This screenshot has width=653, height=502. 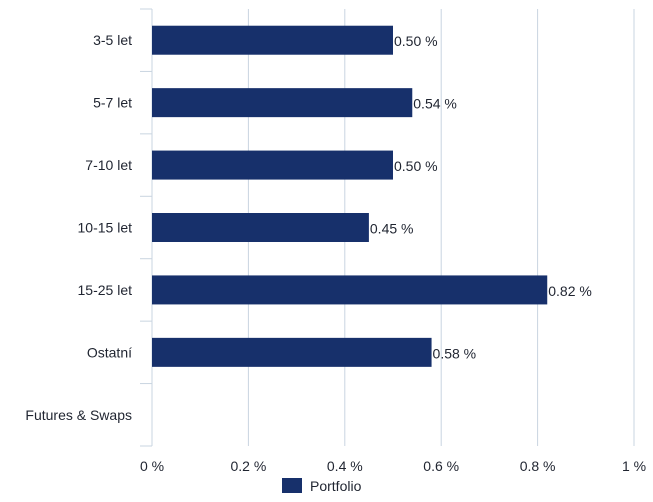 I want to click on y-category-label: 7-10 let, so click(x=108, y=165).